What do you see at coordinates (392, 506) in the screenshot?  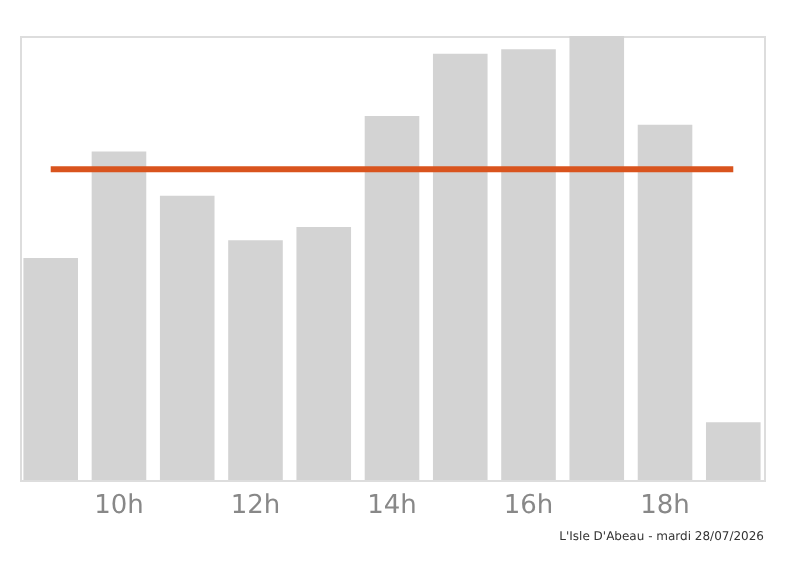 I see `x-tick-label: 14h` at bounding box center [392, 506].